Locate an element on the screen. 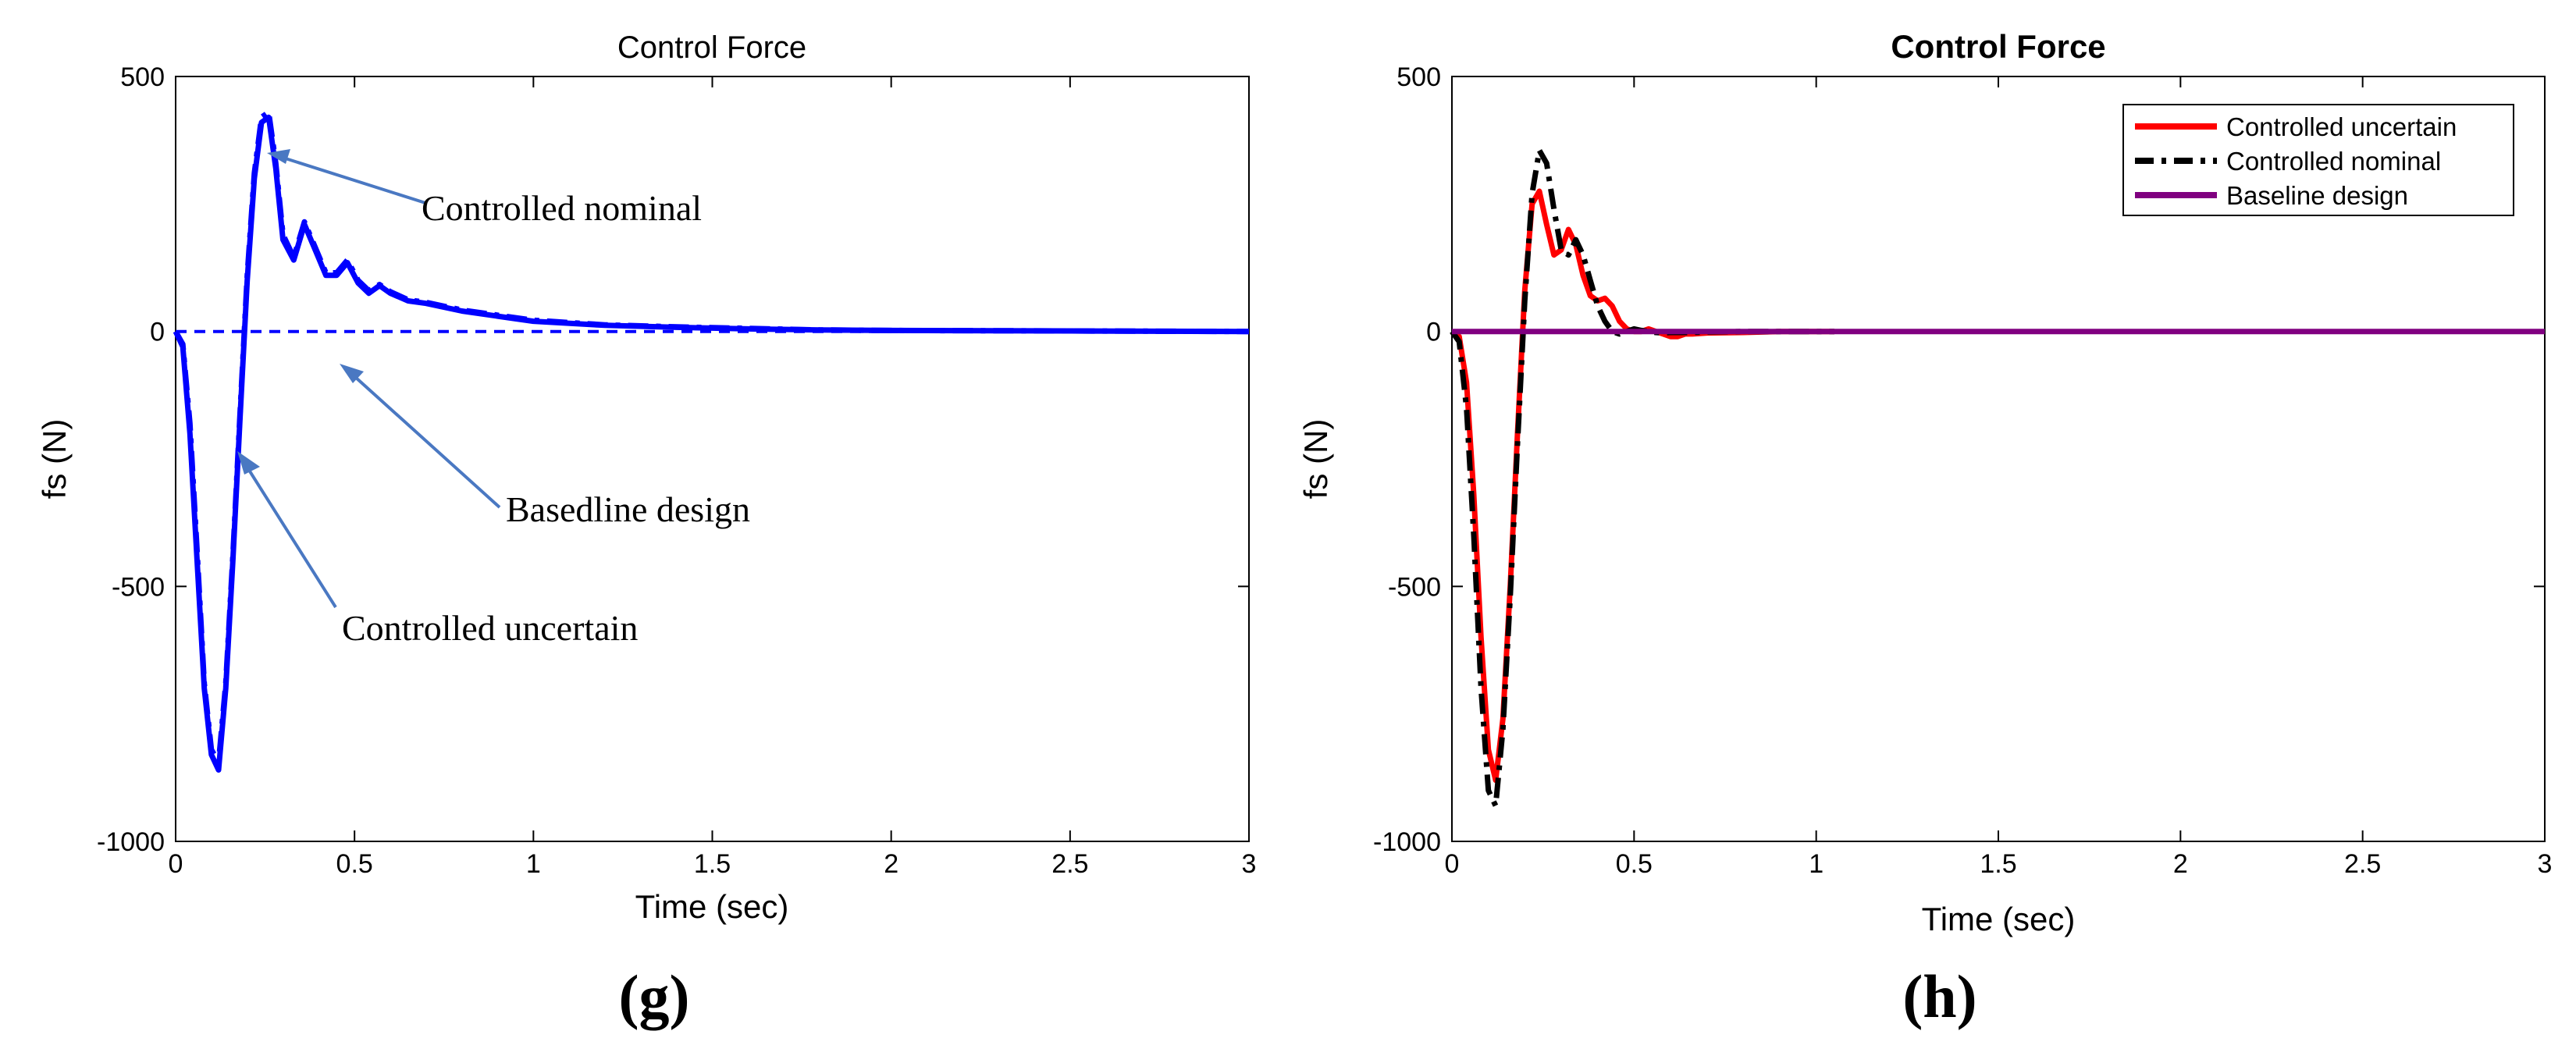 The image size is (2576, 1049). annotation-arrow-uncertain is located at coordinates (288, 533).